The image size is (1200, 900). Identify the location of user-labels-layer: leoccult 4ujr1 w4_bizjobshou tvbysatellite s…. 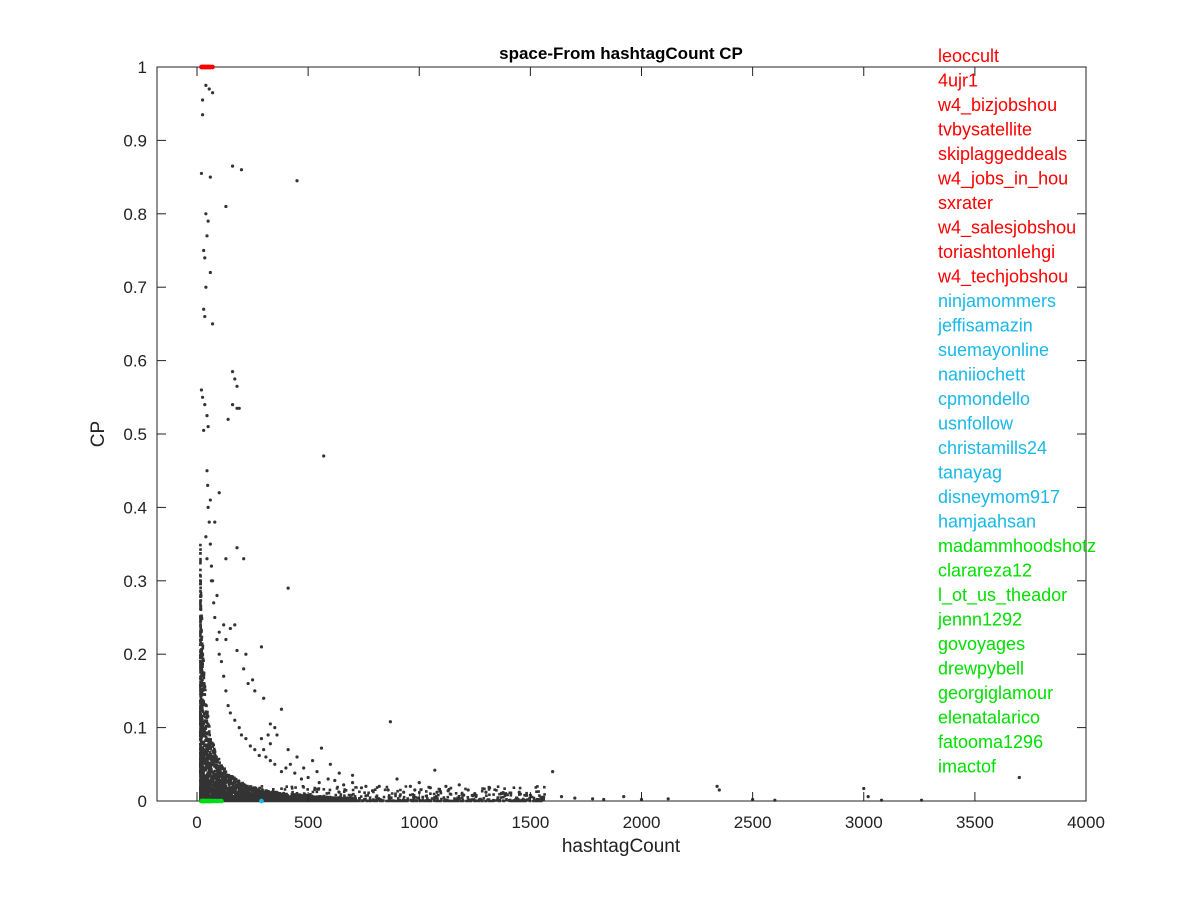
(1016, 411).